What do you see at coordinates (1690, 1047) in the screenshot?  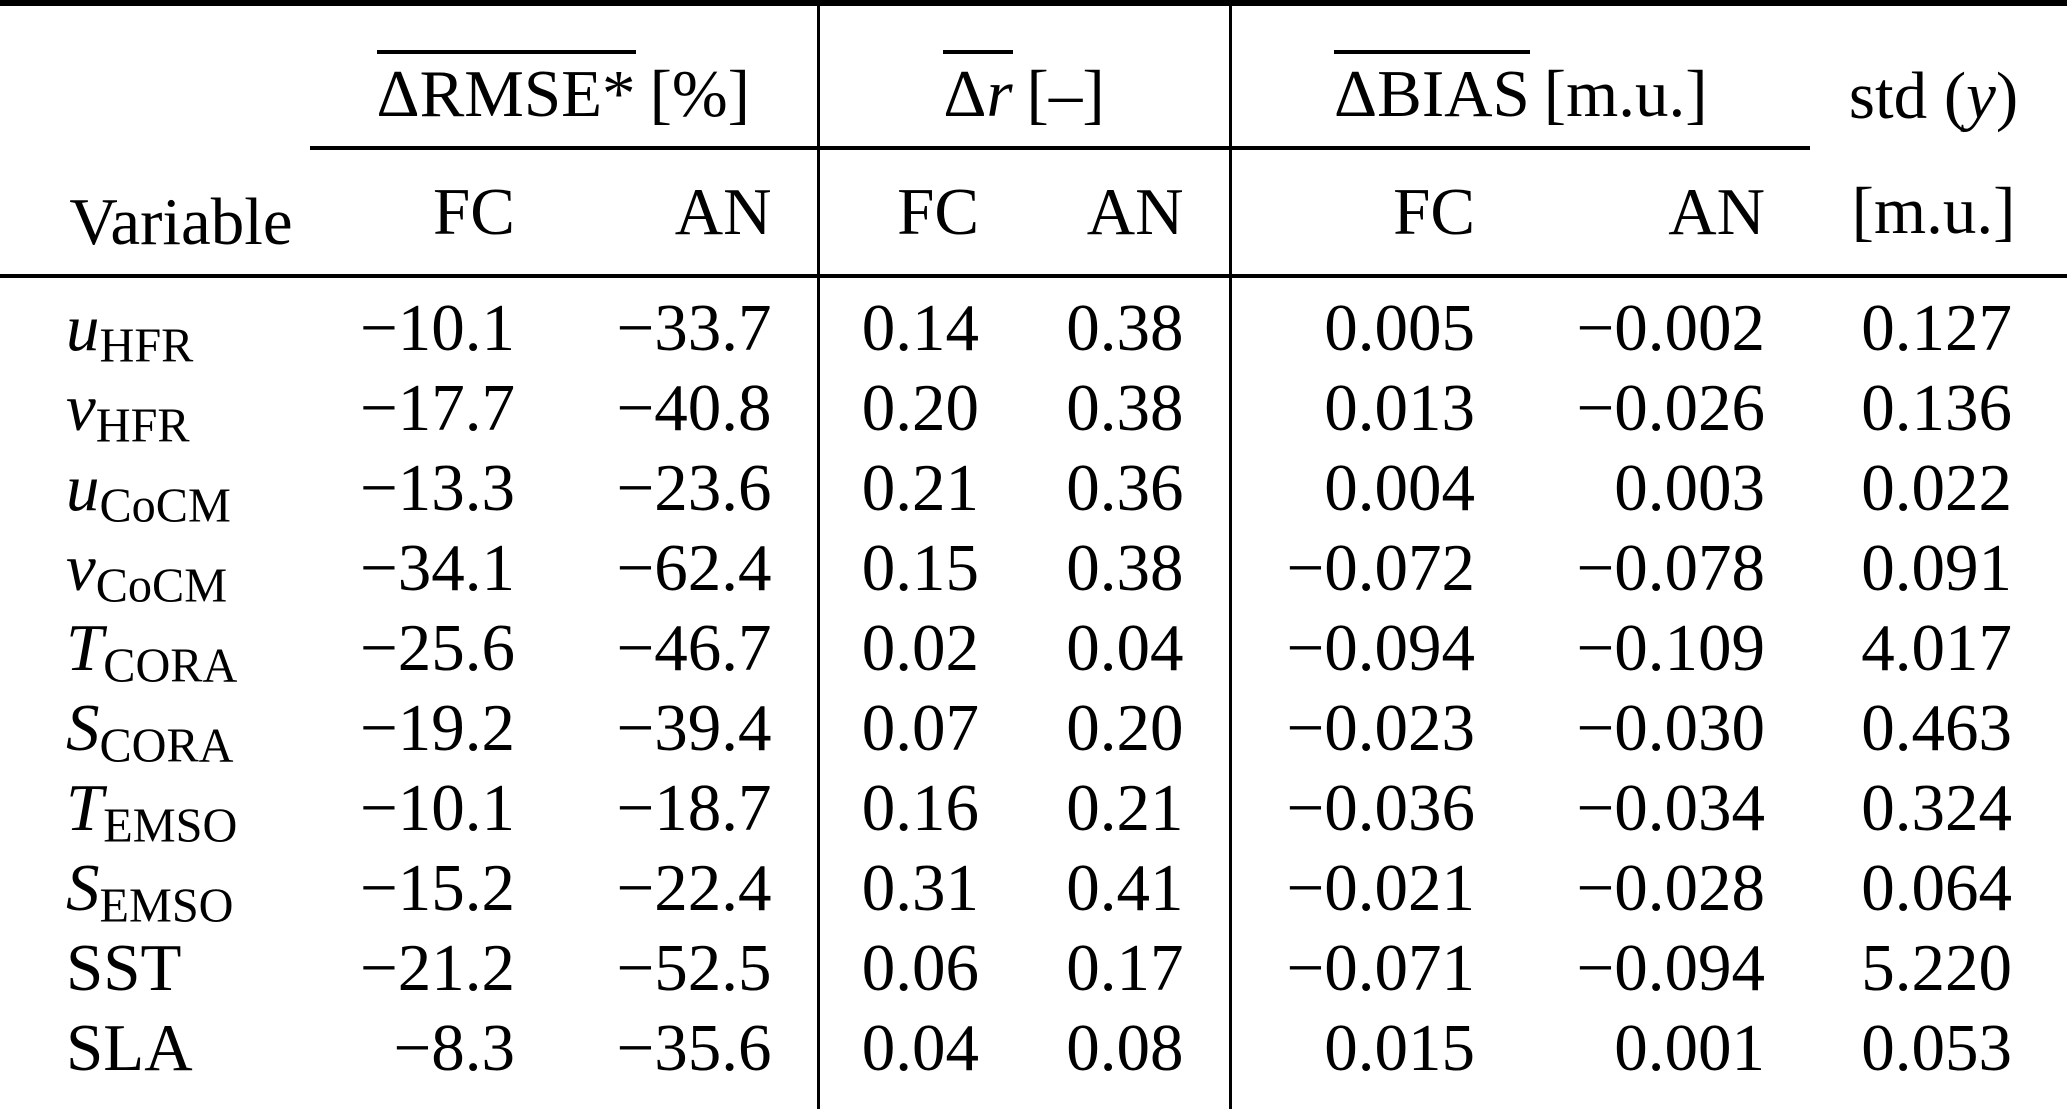 I see `cell-bias-an: 0.001` at bounding box center [1690, 1047].